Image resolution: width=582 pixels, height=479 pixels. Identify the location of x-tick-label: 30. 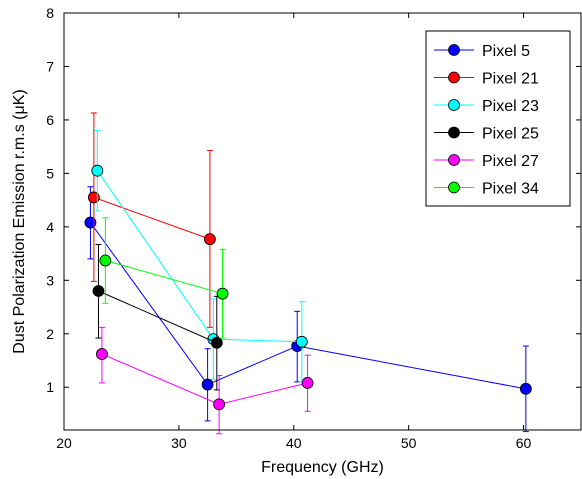
(179, 443).